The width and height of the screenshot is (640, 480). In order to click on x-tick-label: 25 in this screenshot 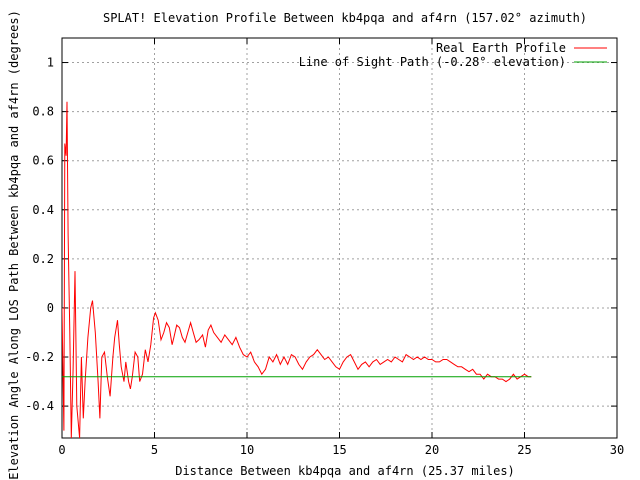, I will do `click(524, 450)`.